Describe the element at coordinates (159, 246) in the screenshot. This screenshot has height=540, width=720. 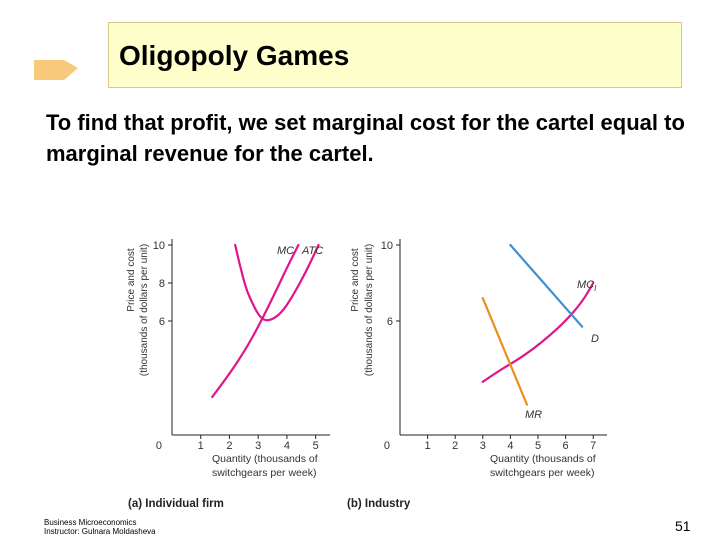
I see `firm-y-tick-label: 10` at that location.